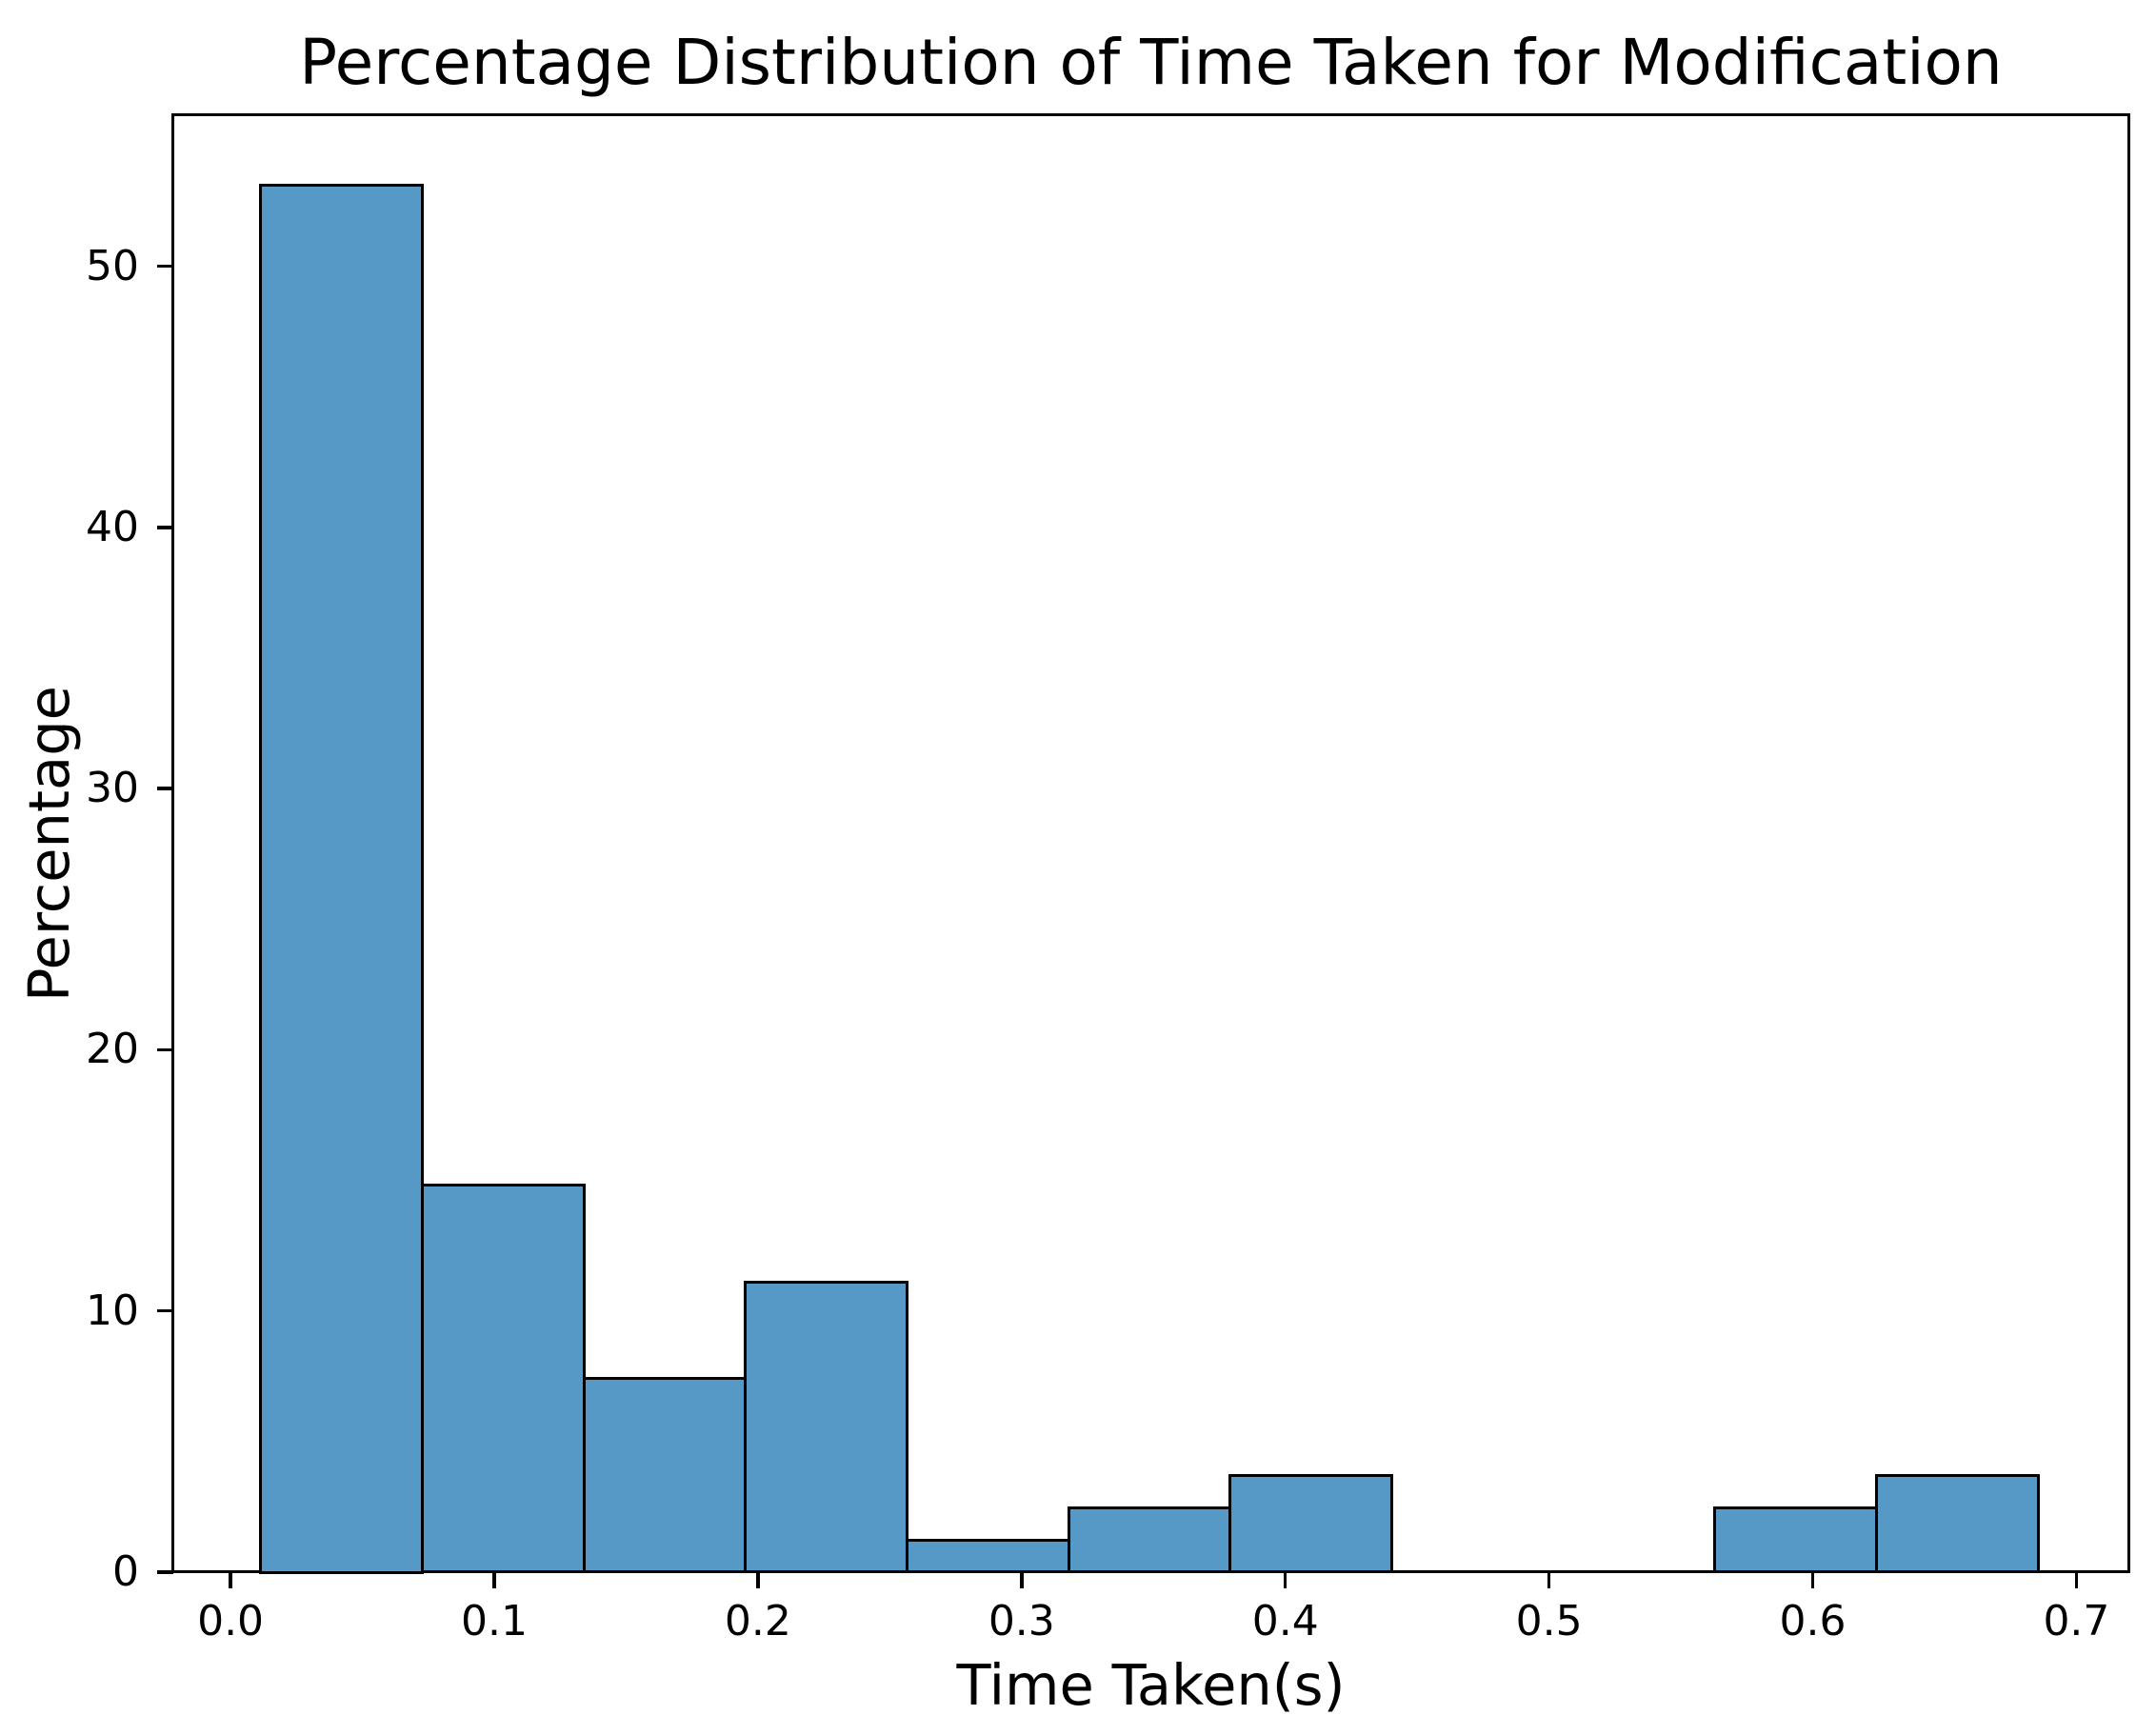  What do you see at coordinates (113, 265) in the screenshot?
I see `y-tick-label: 50` at bounding box center [113, 265].